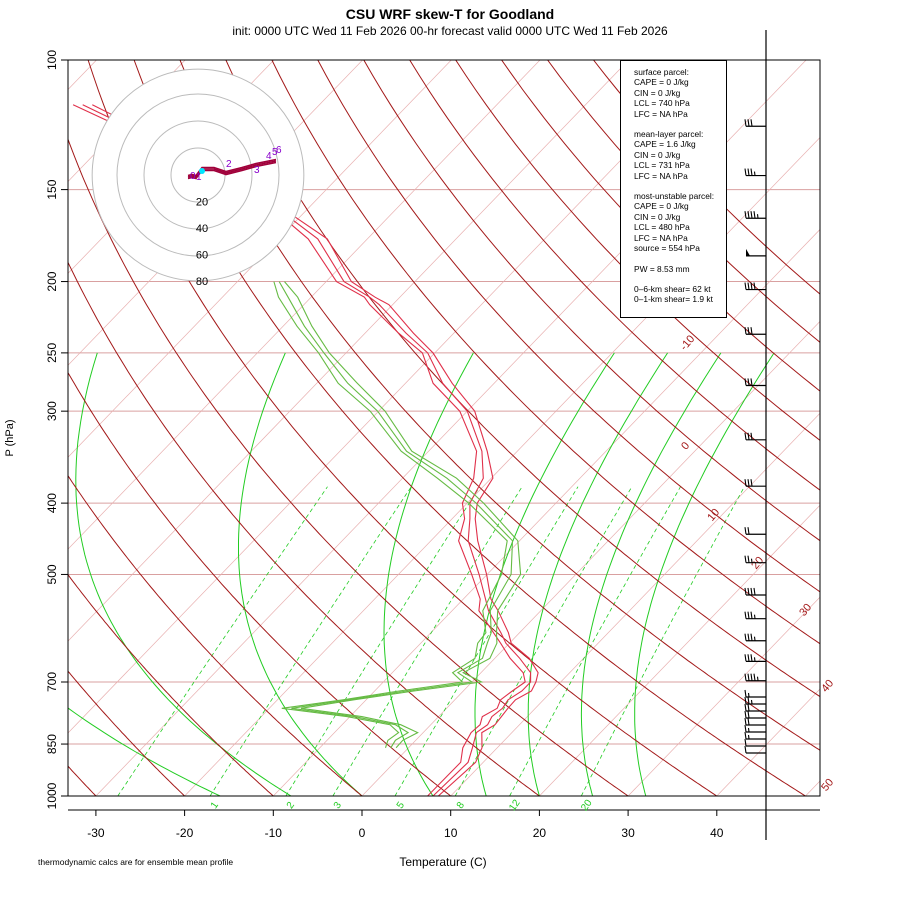 This screenshot has height=900, width=900. What do you see at coordinates (442, 862) in the screenshot?
I see `x-axis-title: Temperature (C)` at bounding box center [442, 862].